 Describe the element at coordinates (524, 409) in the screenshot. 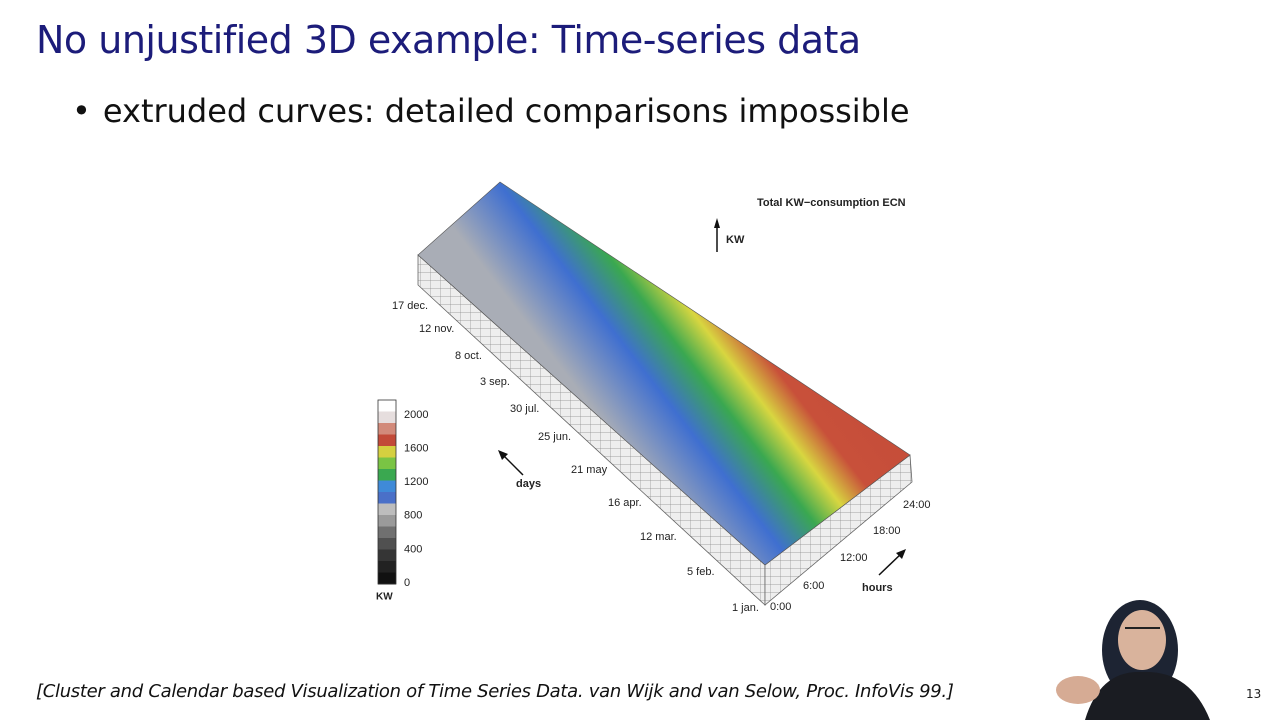

I see `day-label: 30 jul.` at that location.